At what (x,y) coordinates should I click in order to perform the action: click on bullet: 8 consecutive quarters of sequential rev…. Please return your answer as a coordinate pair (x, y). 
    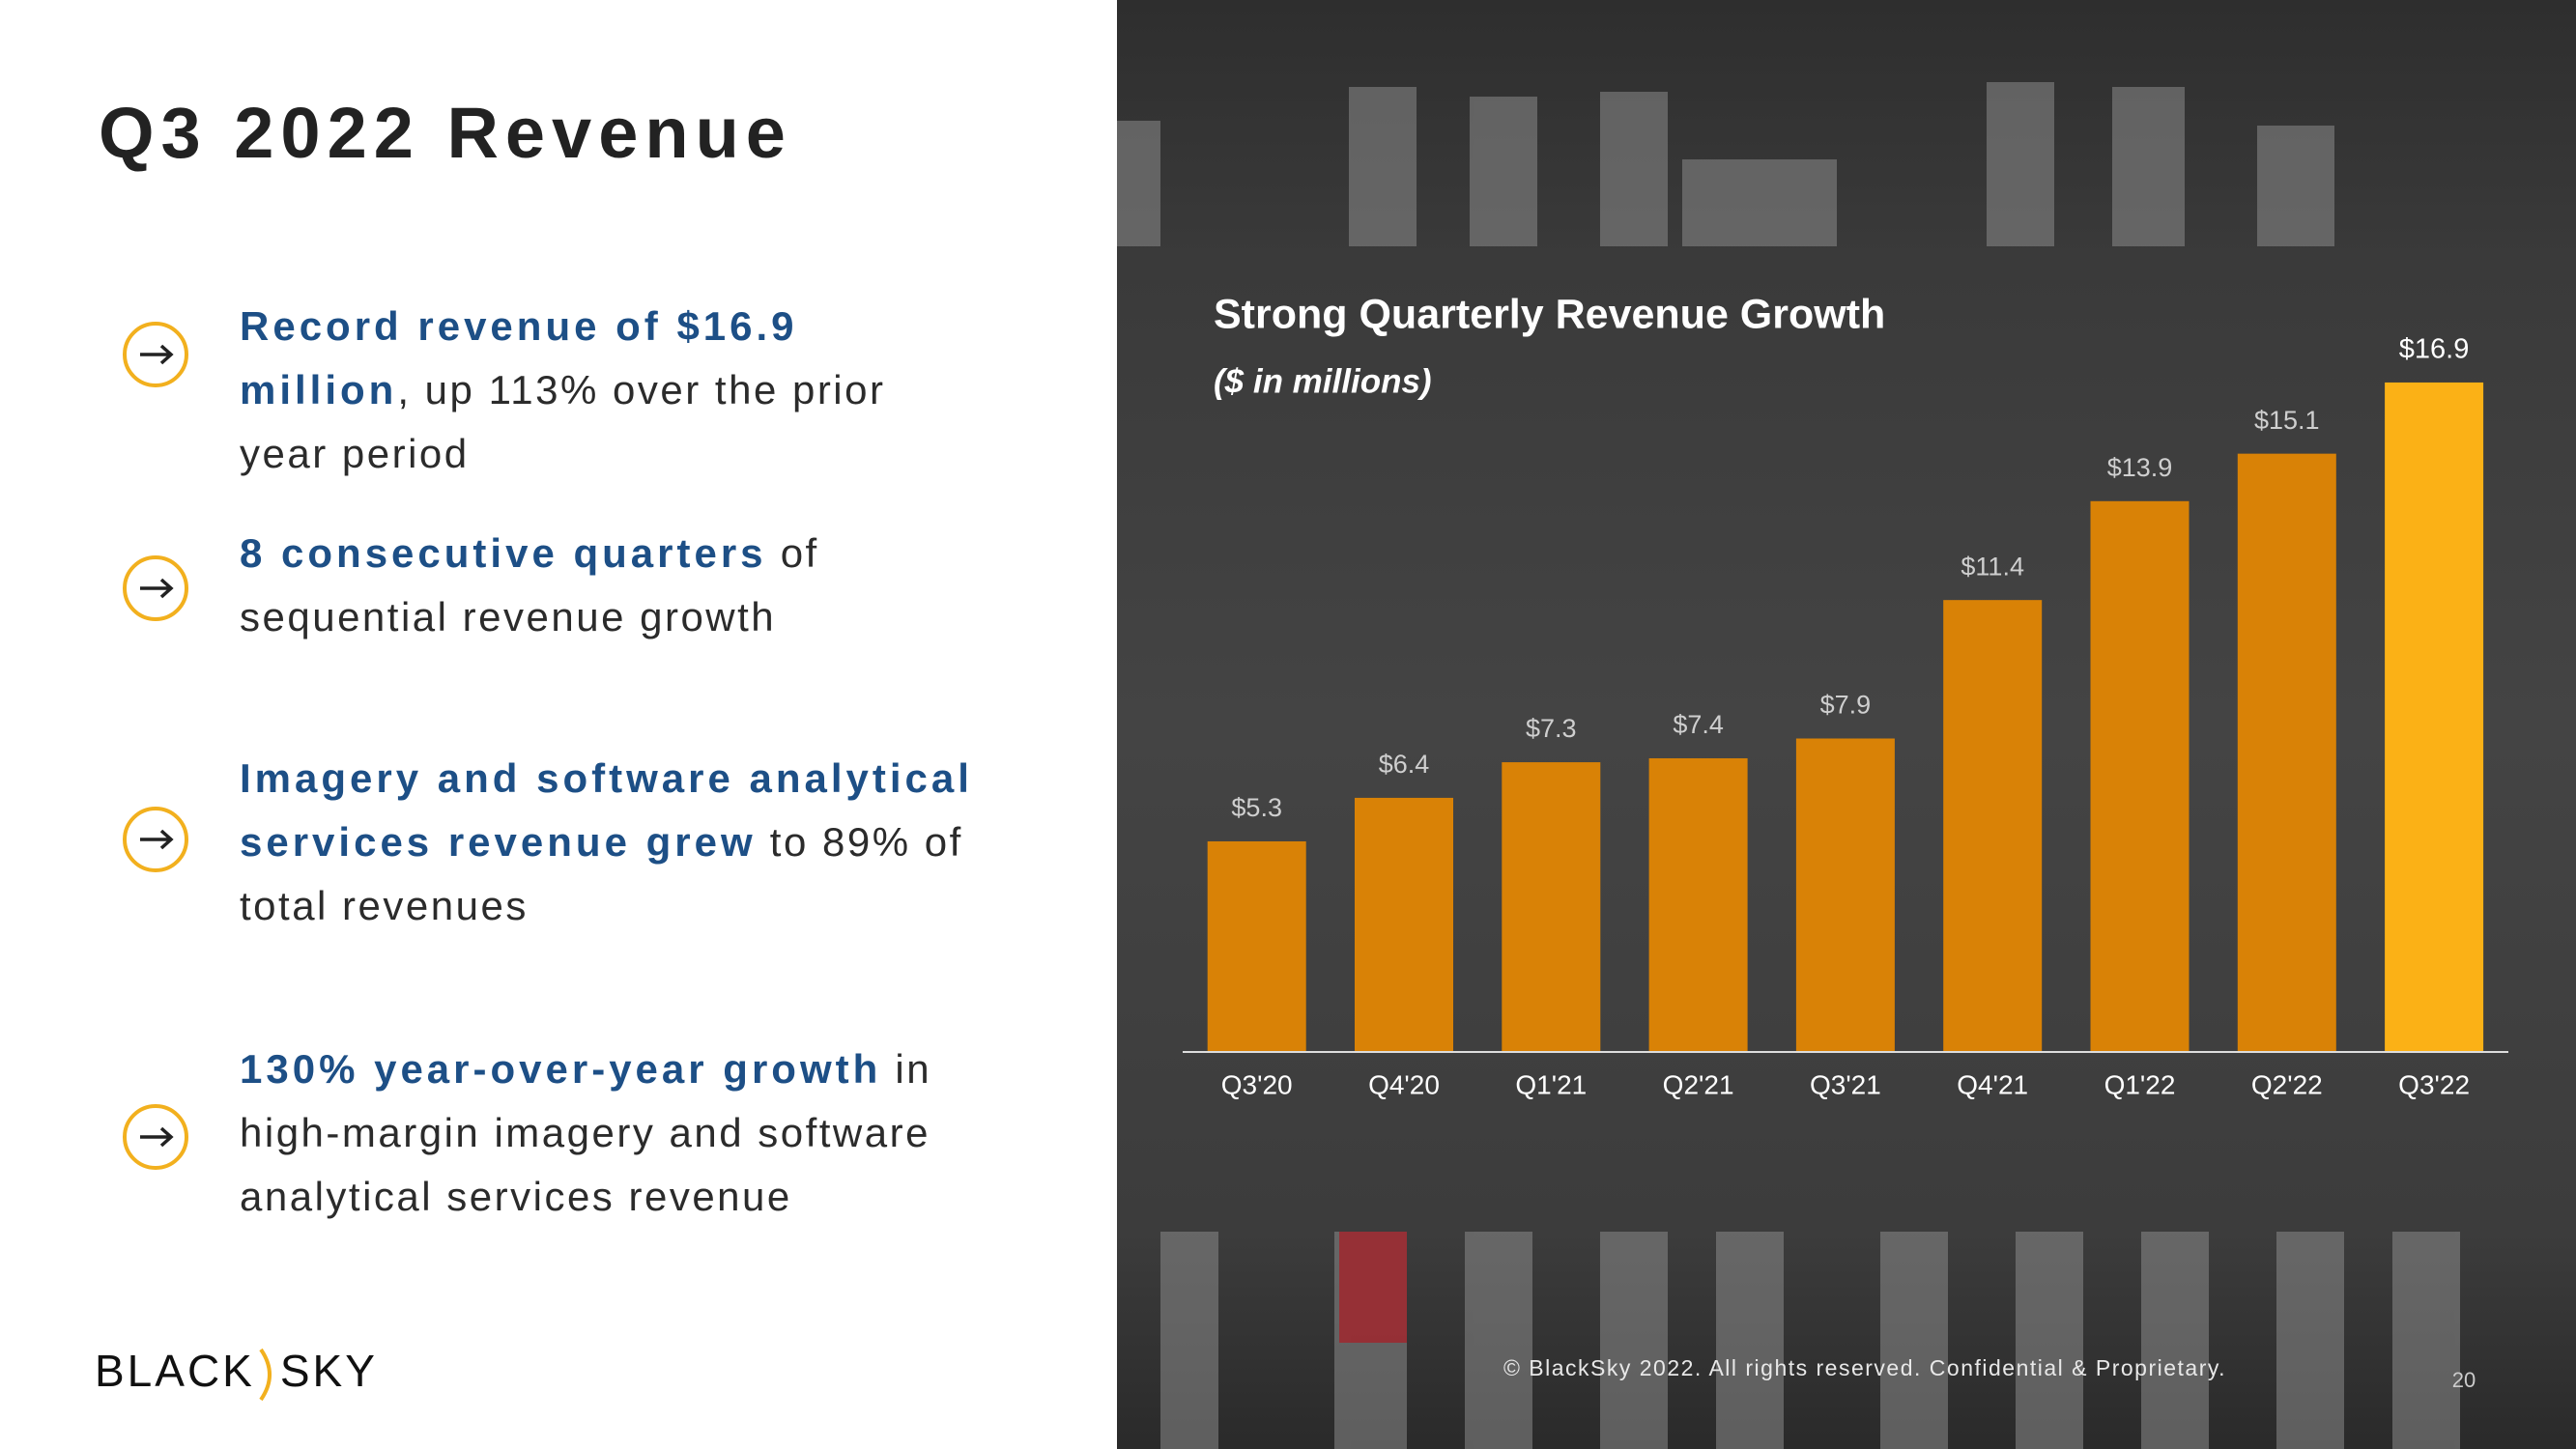
    Looking at the image, I should click on (607, 585).